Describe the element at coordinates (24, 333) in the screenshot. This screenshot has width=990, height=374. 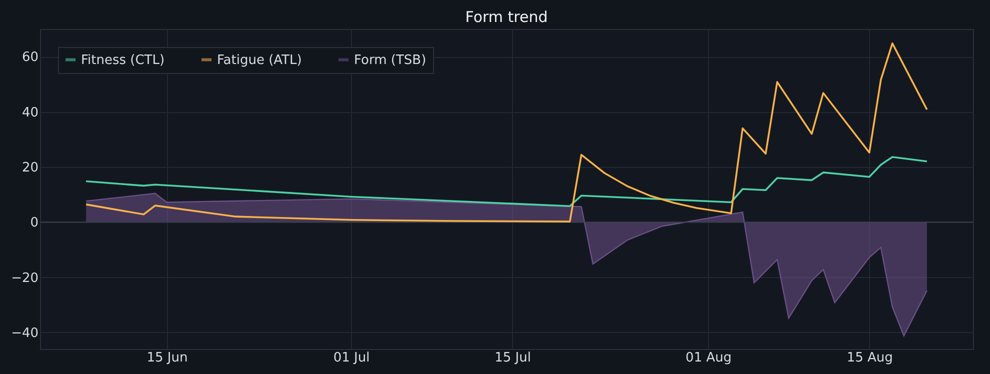
I see `y-tick-label: −40` at that location.